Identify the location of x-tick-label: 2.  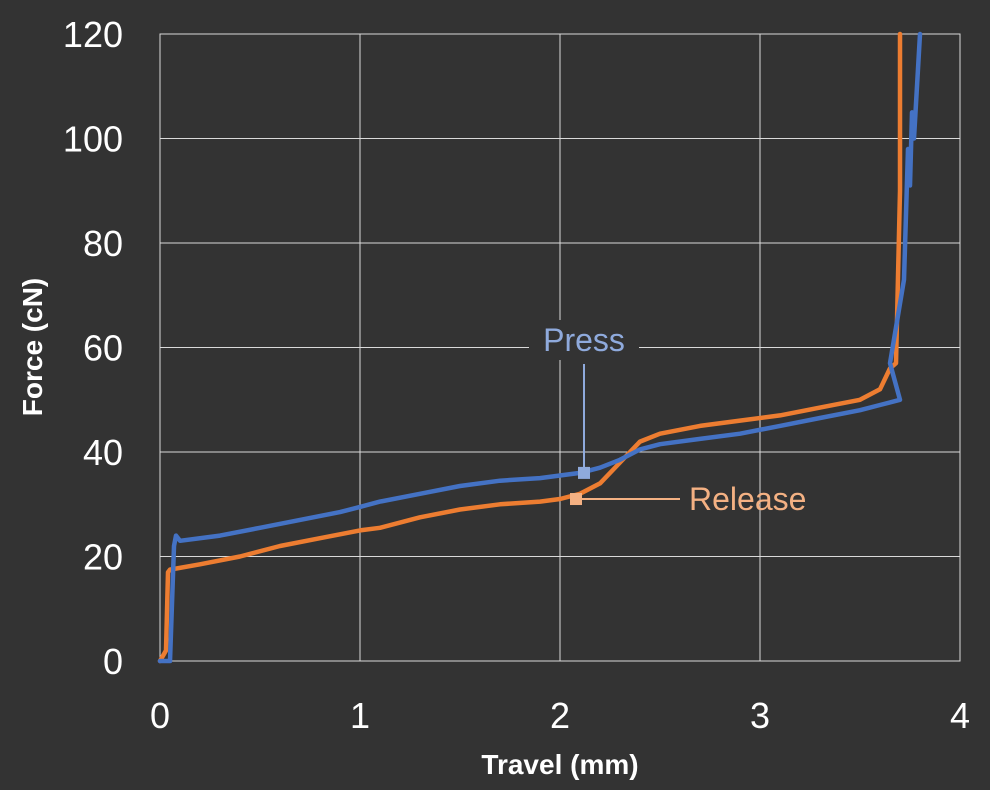
(560, 715).